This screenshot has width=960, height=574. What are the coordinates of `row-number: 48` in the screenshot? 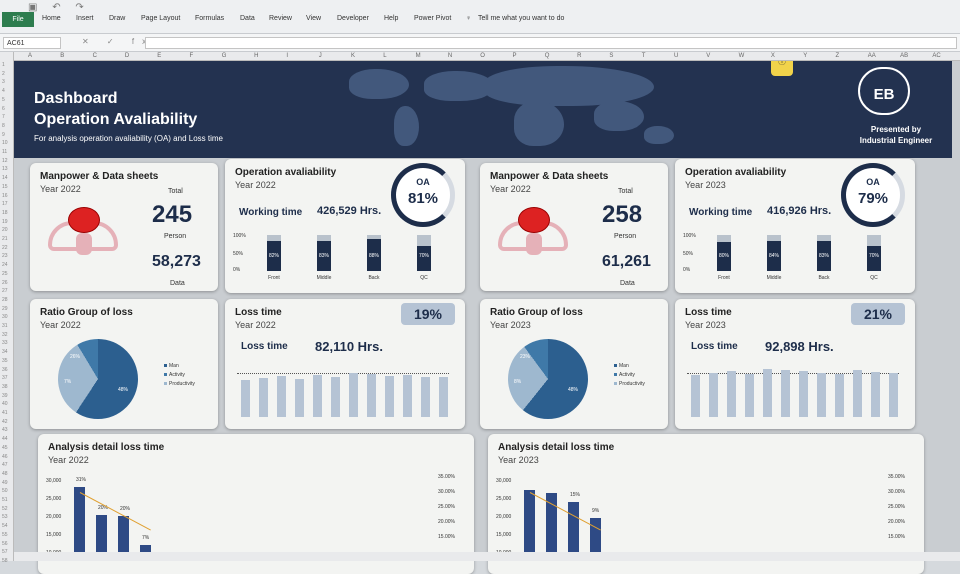 It's located at (5, 473).